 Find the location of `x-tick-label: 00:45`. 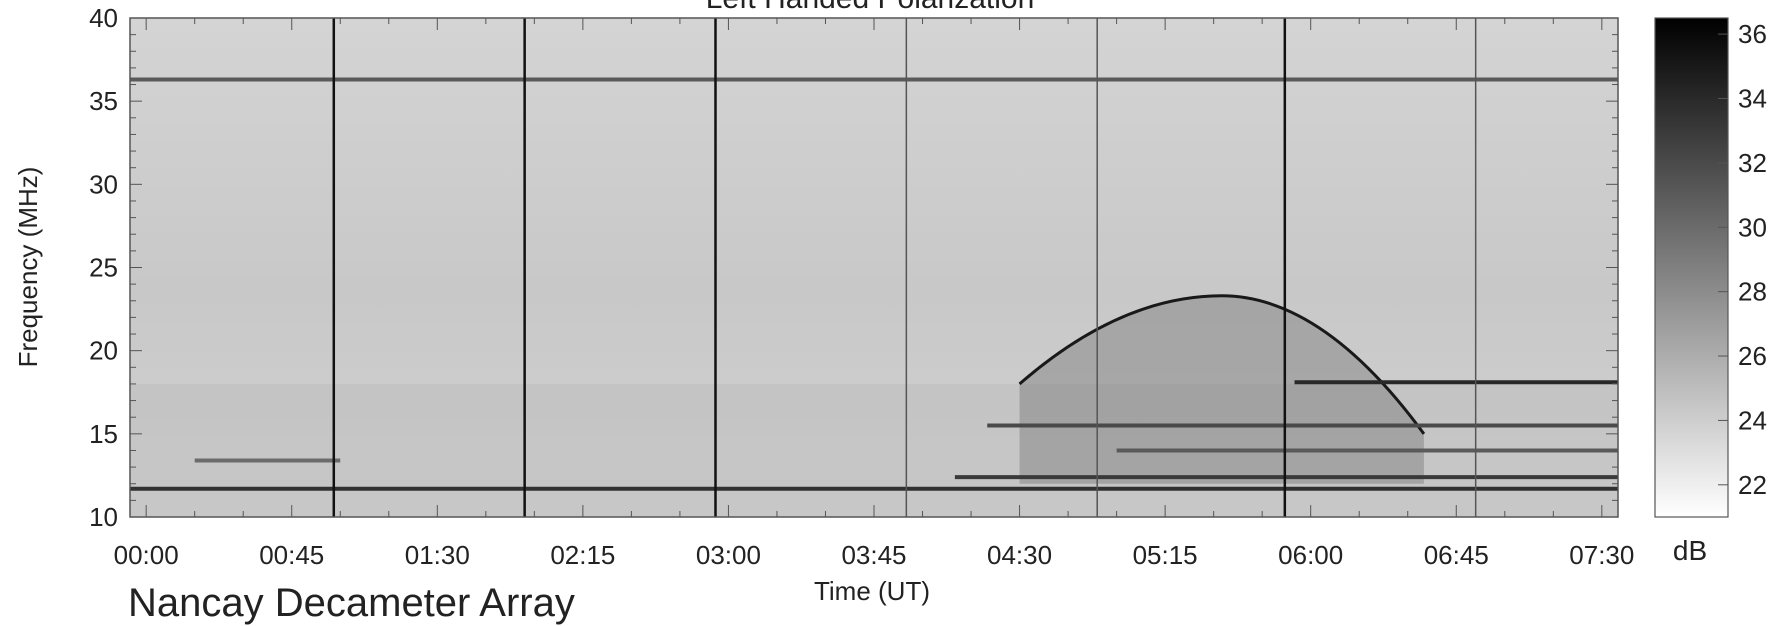

x-tick-label: 00:45 is located at coordinates (291, 555).